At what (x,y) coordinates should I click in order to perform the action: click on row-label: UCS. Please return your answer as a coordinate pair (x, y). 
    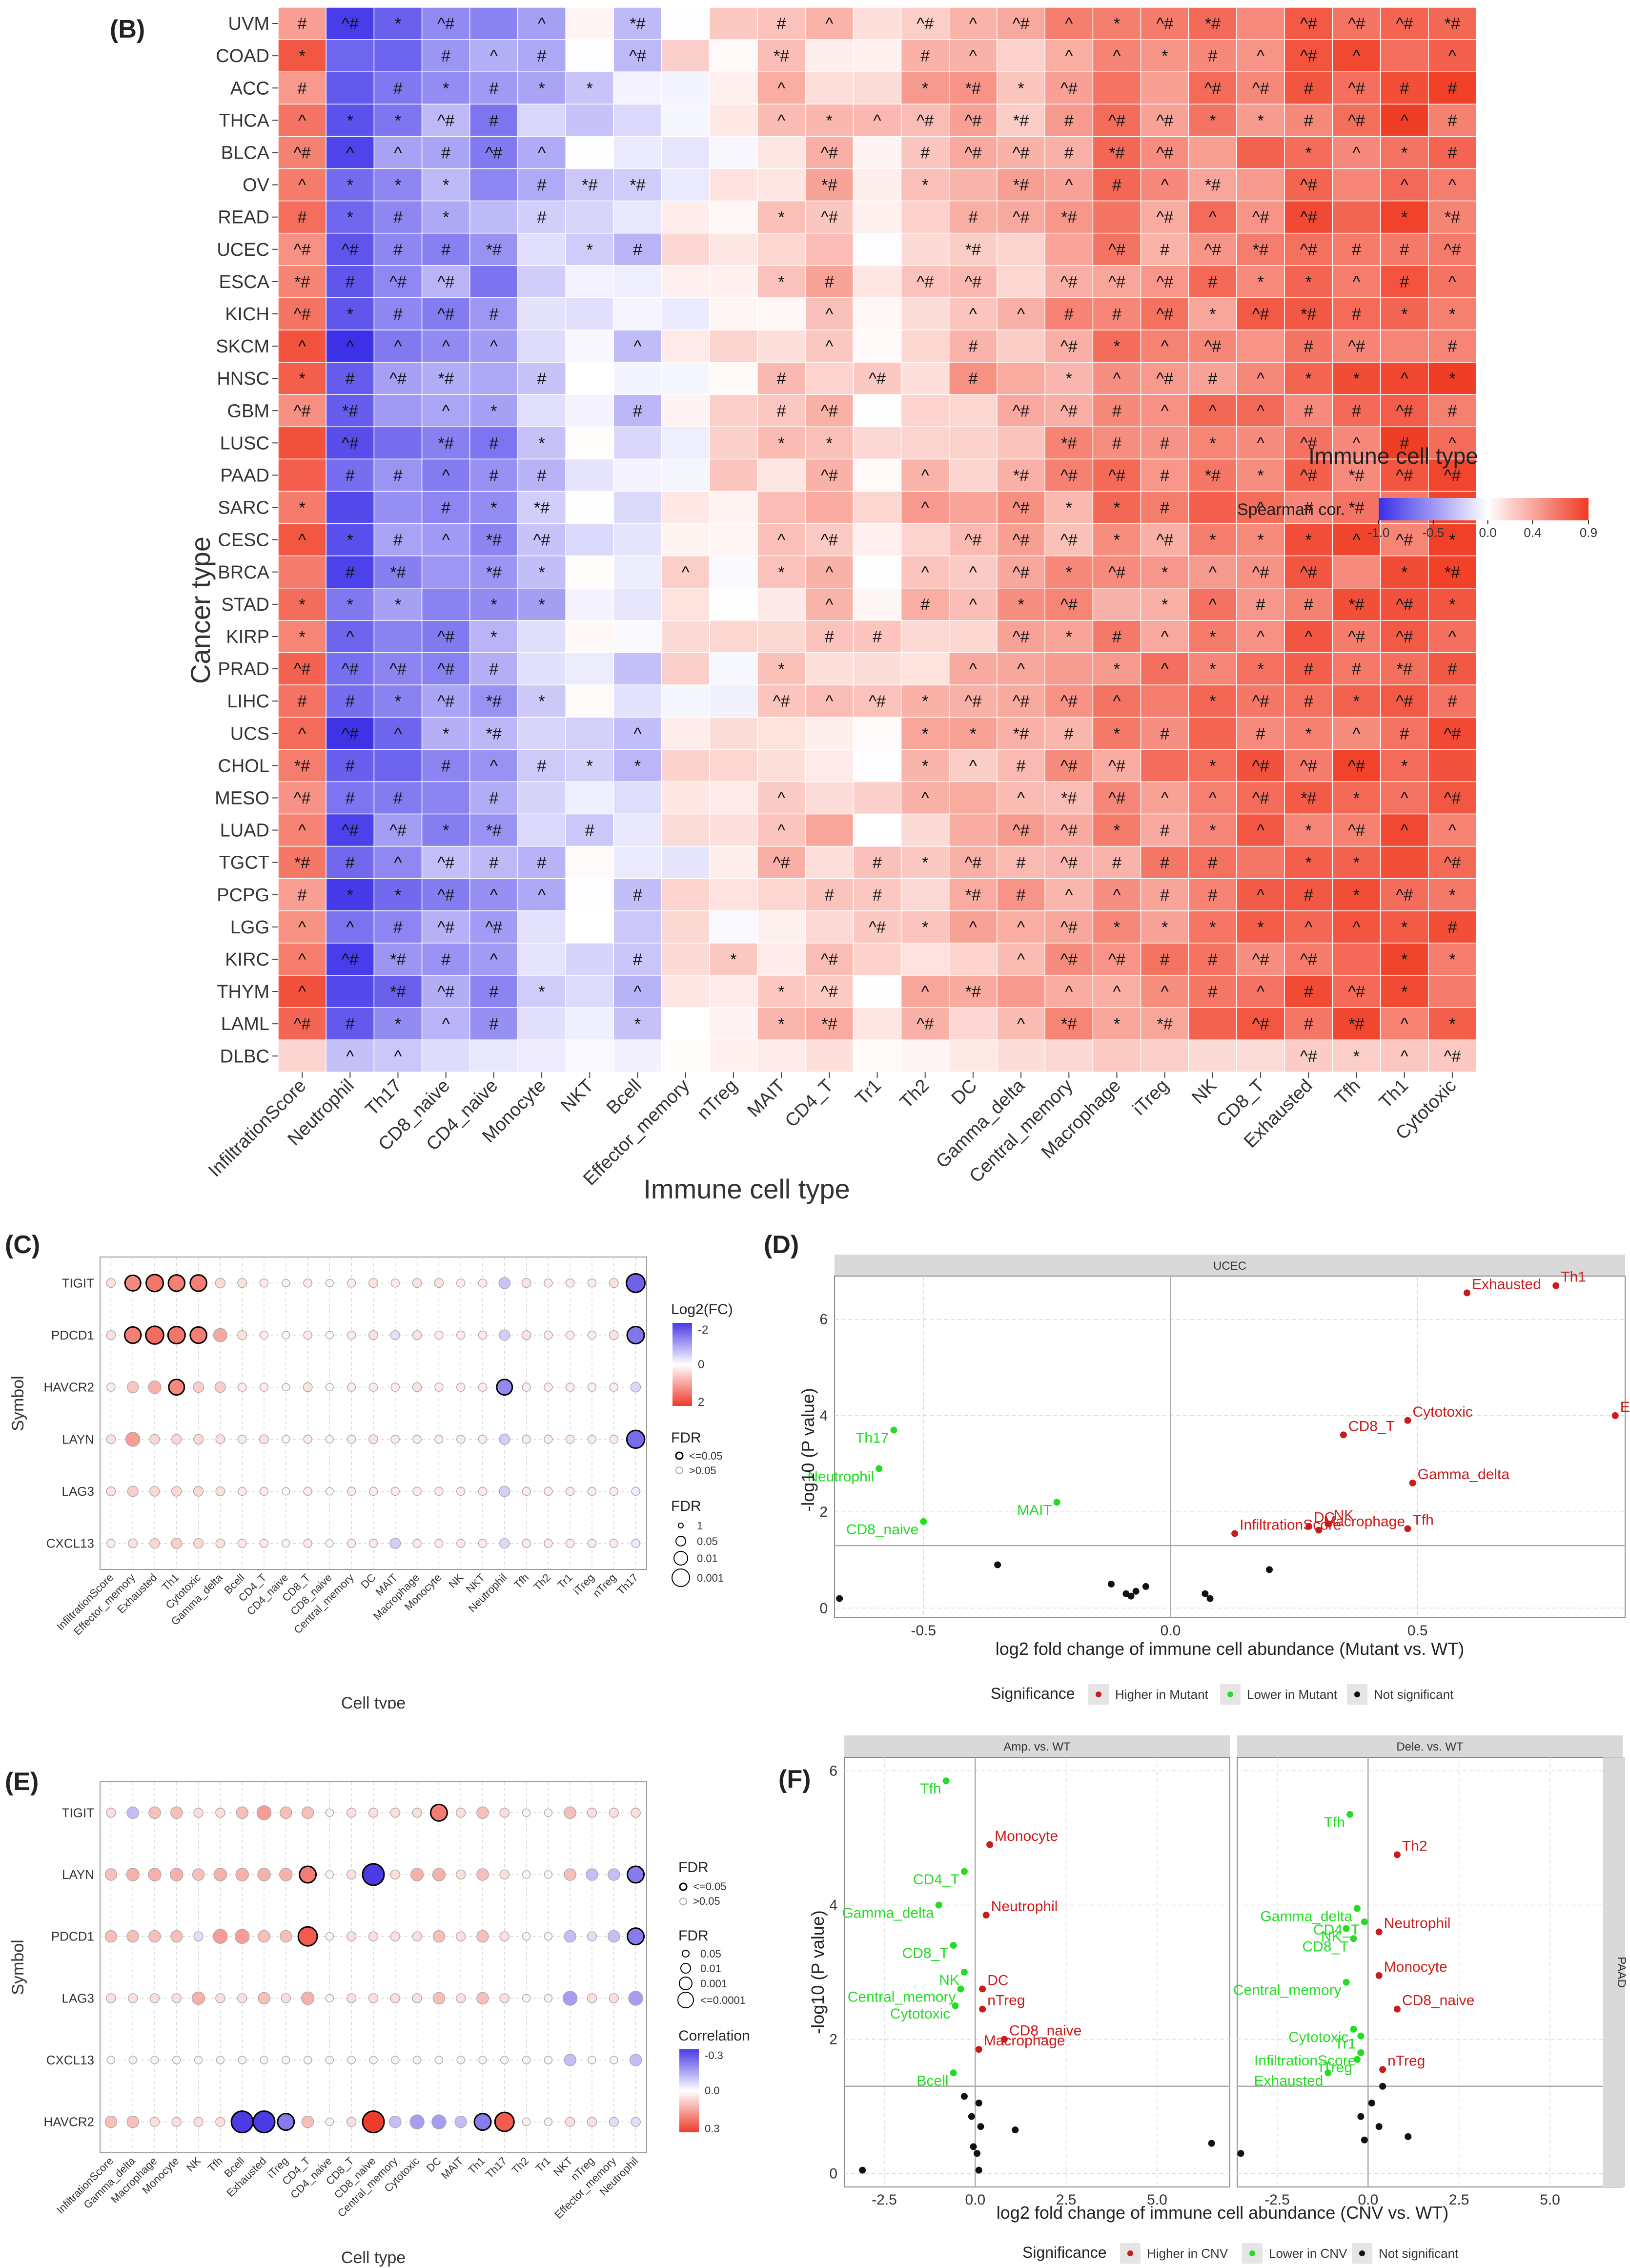
    Looking at the image, I should click on (250, 733).